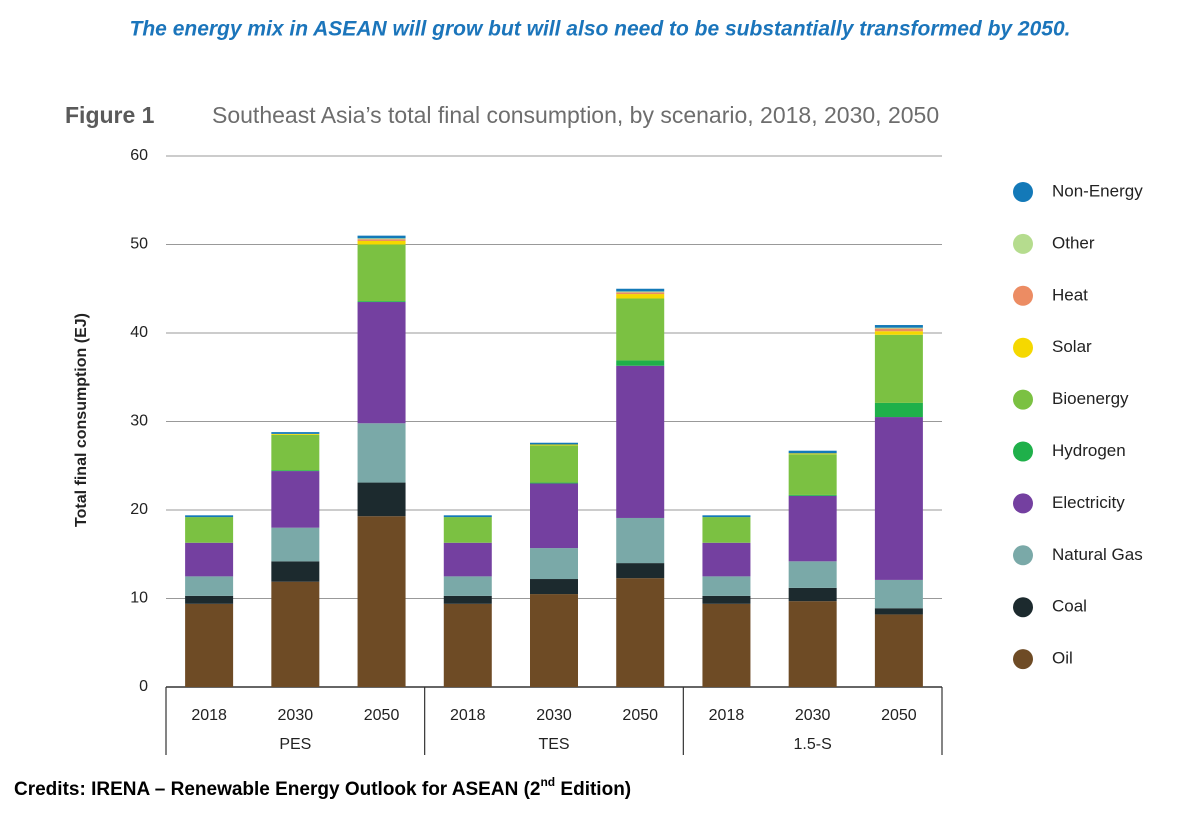  What do you see at coordinates (139, 509) in the screenshot?
I see `y-tick-label: 20` at bounding box center [139, 509].